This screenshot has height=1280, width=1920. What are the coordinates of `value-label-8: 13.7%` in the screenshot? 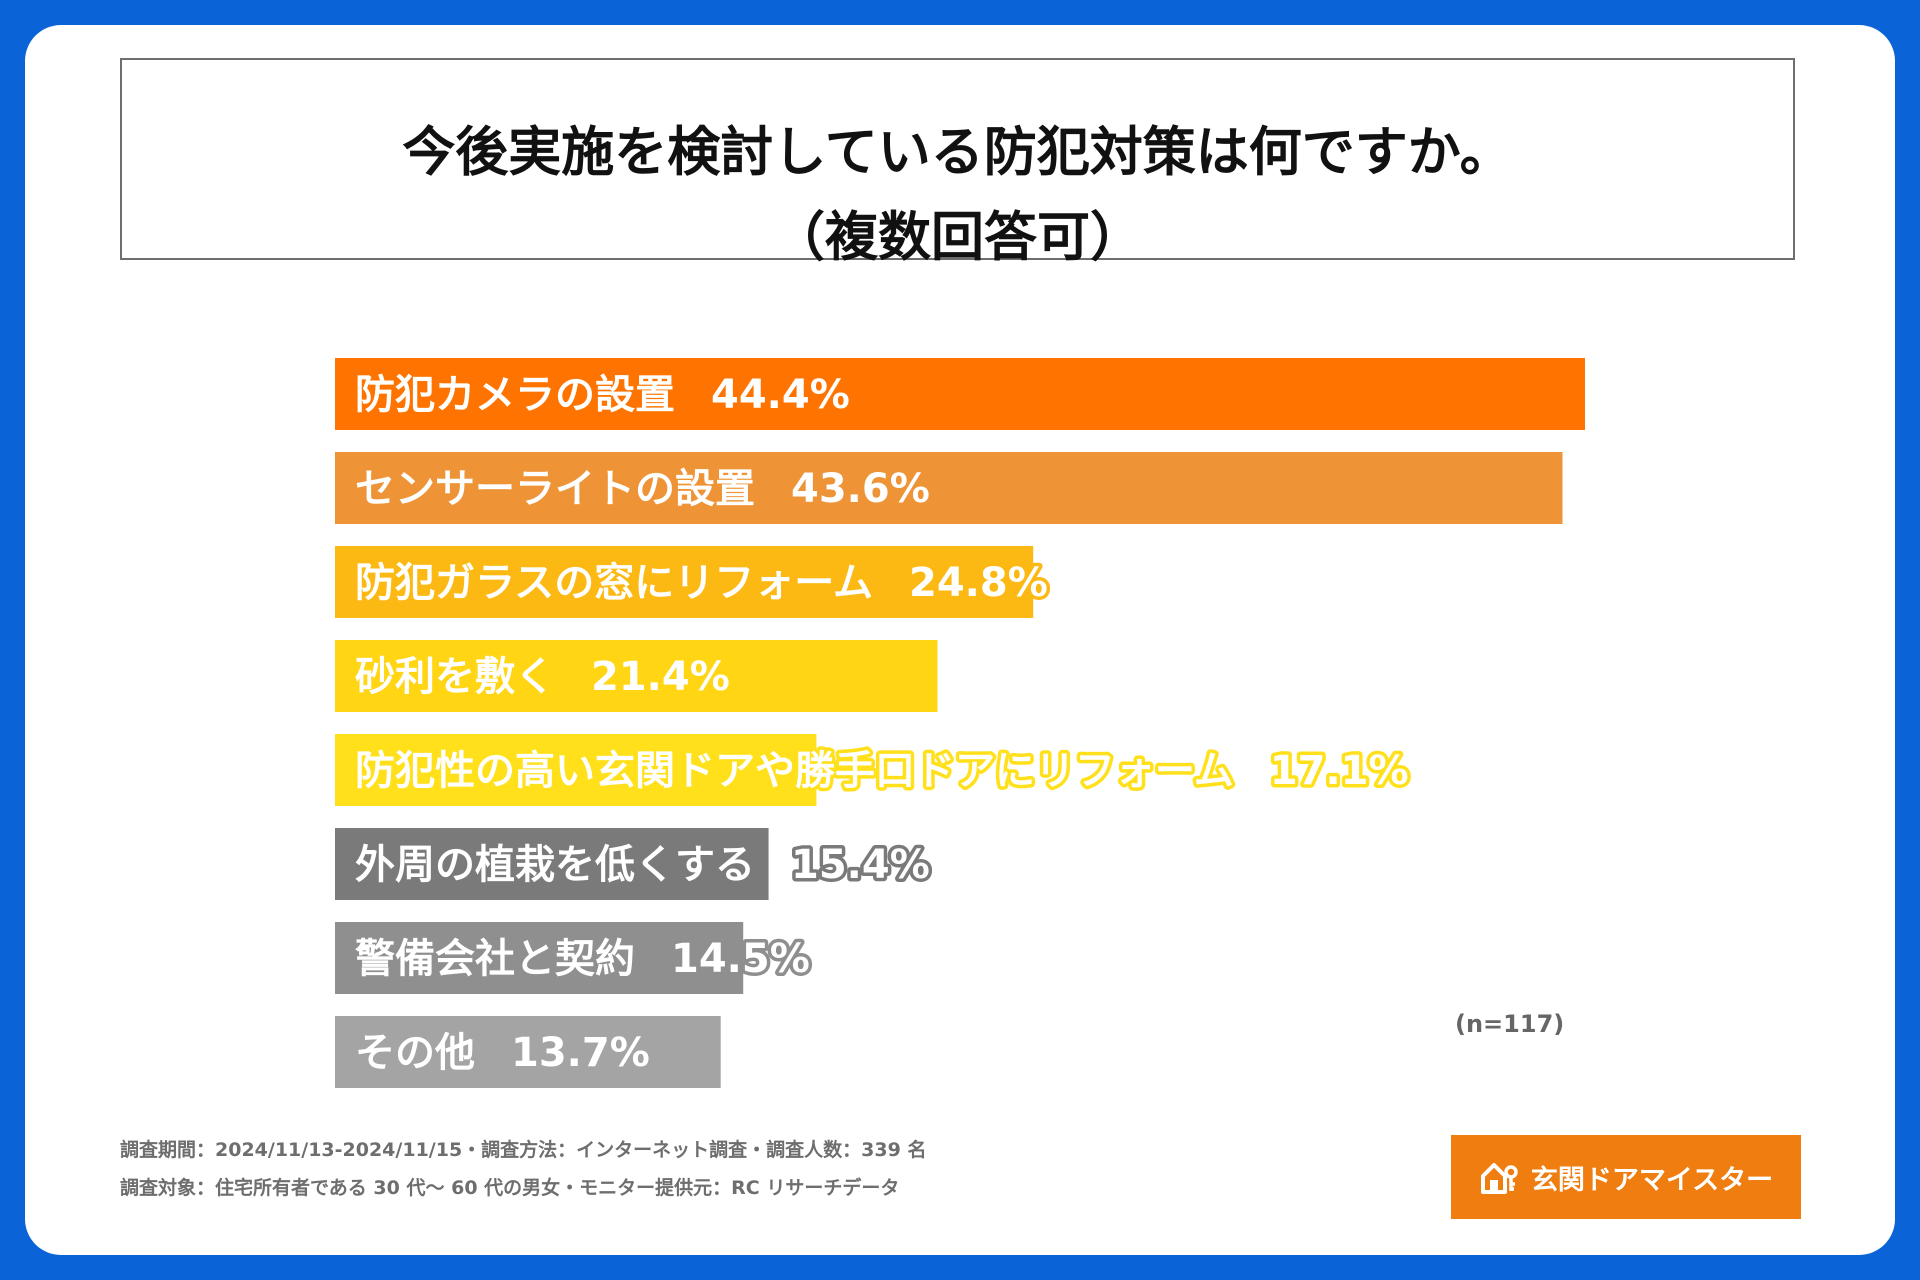 It's located at (580, 1053).